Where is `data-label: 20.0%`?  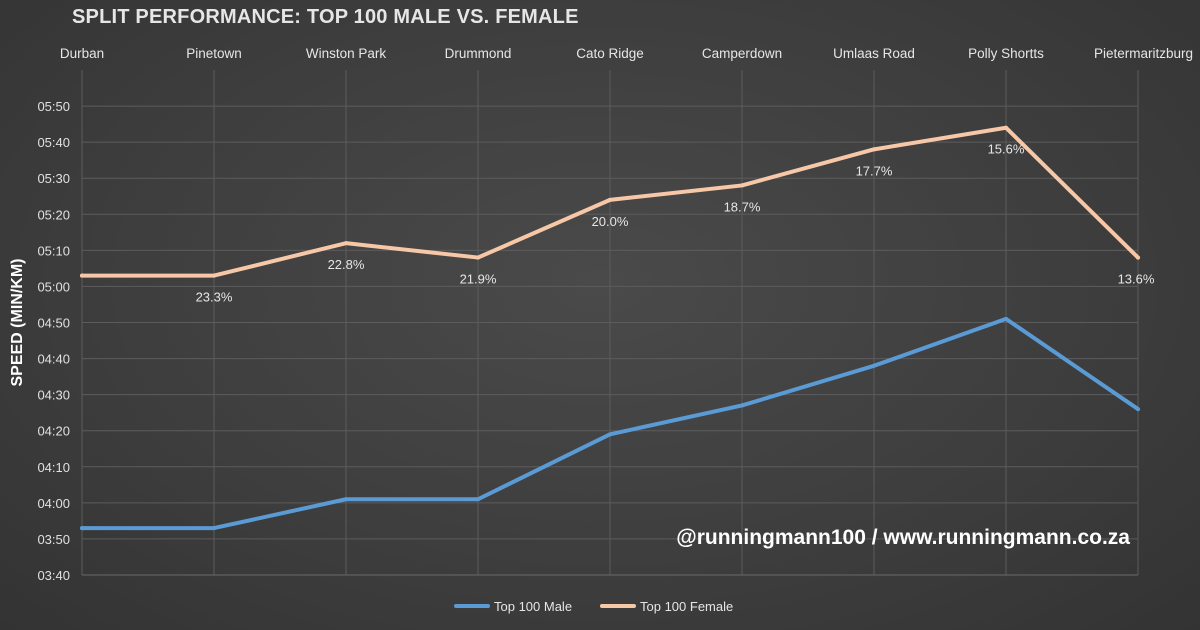 data-label: 20.0% is located at coordinates (610, 221).